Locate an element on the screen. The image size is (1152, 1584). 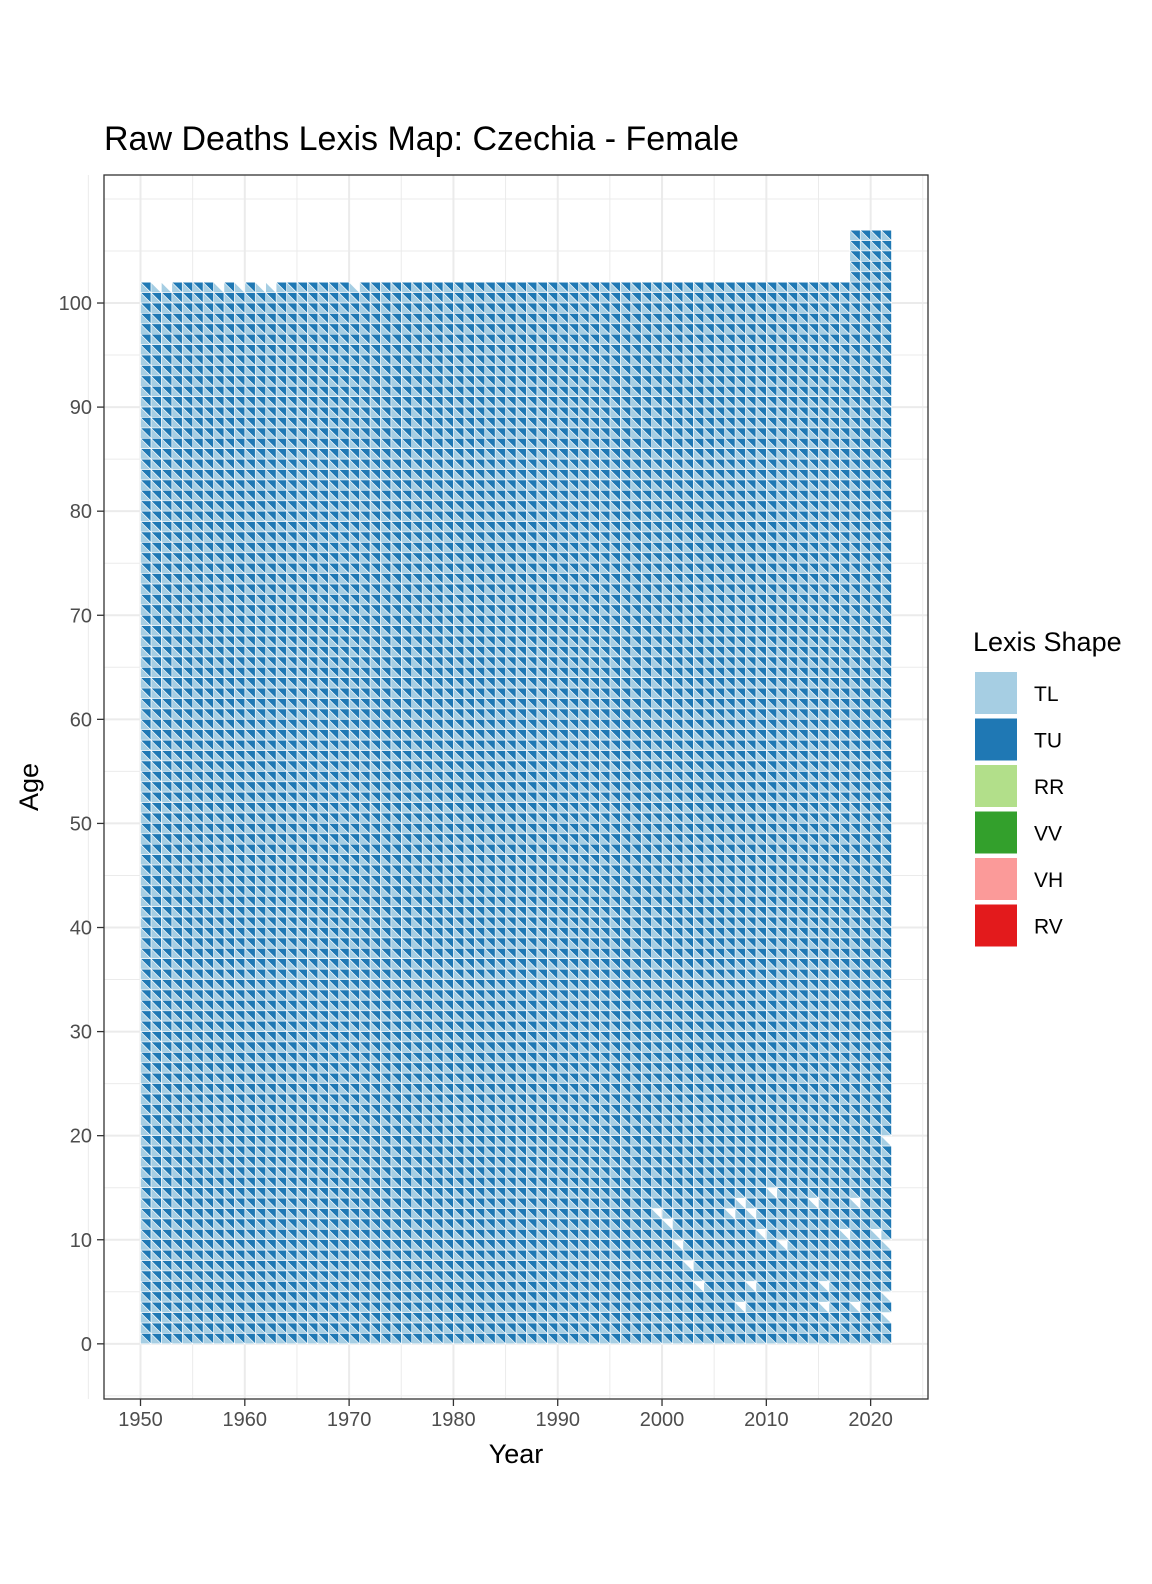
x-tick-label: 2000 is located at coordinates (662, 1420).